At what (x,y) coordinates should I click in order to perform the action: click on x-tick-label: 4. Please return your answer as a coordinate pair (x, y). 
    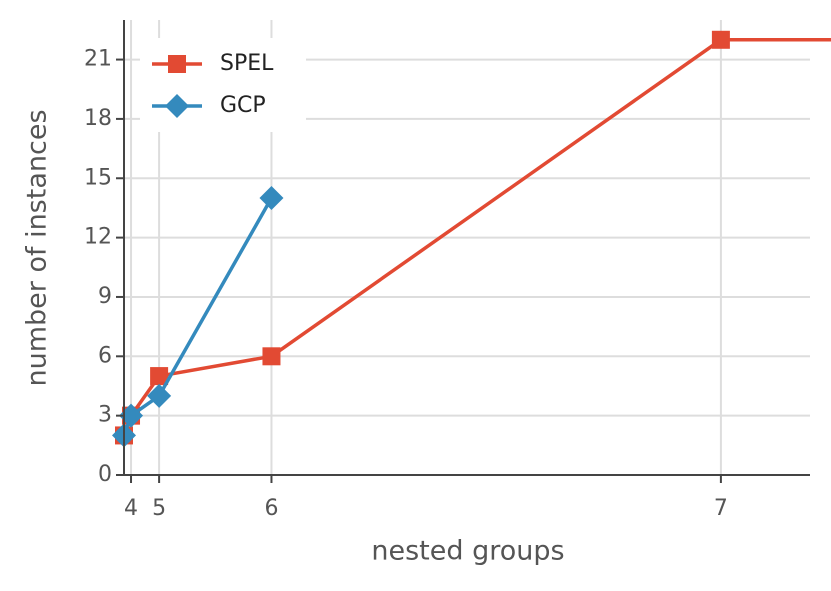
    Looking at the image, I should click on (131, 508).